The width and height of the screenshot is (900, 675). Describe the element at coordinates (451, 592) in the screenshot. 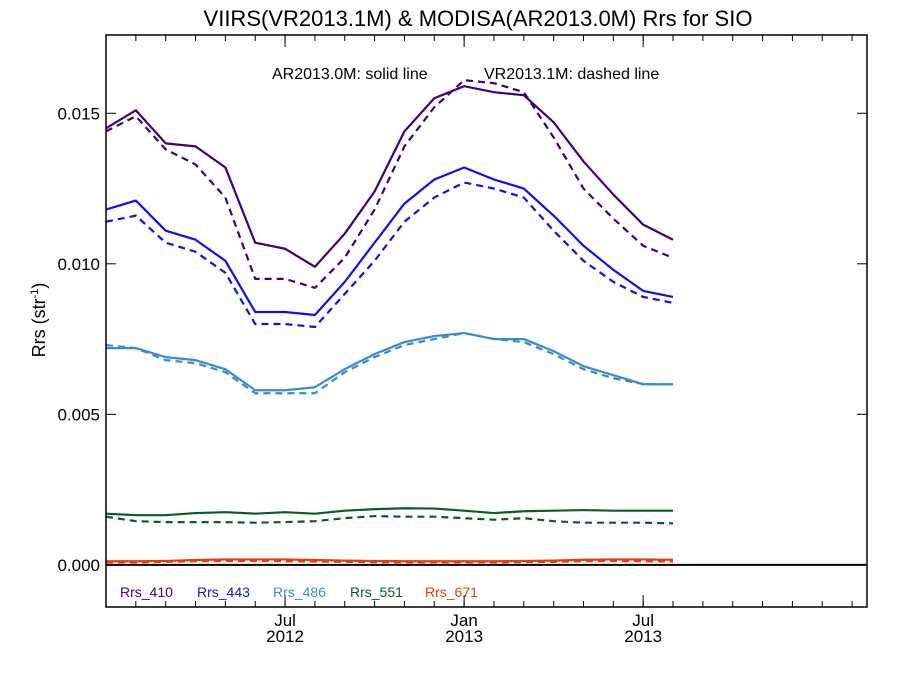

I see `legend-item-rrs-671: Rrs_671` at that location.